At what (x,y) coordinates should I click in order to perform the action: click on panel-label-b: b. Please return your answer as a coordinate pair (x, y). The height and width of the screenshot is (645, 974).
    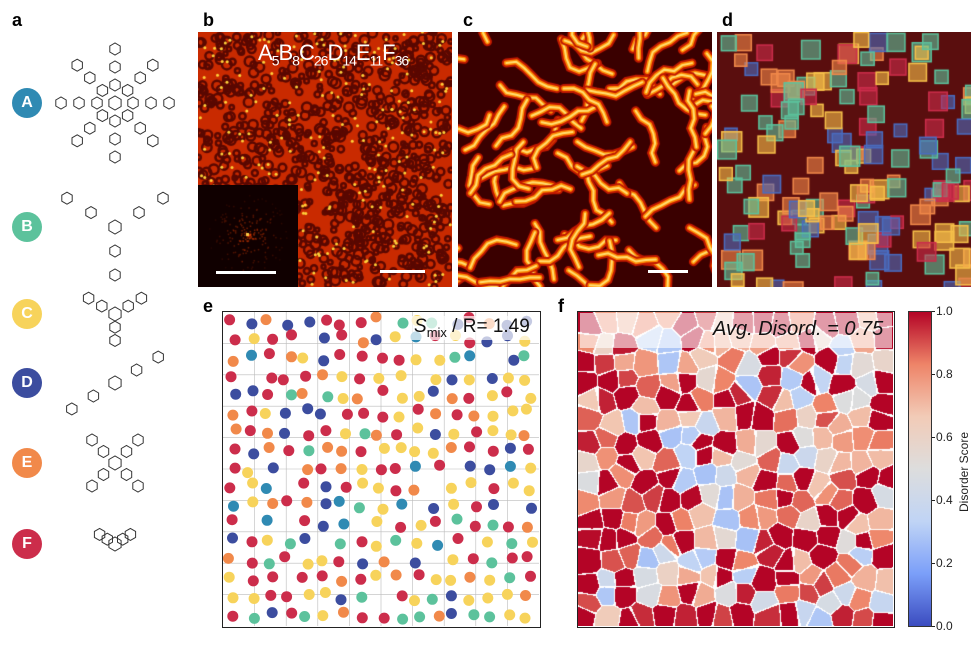
    Looking at the image, I should click on (208, 20).